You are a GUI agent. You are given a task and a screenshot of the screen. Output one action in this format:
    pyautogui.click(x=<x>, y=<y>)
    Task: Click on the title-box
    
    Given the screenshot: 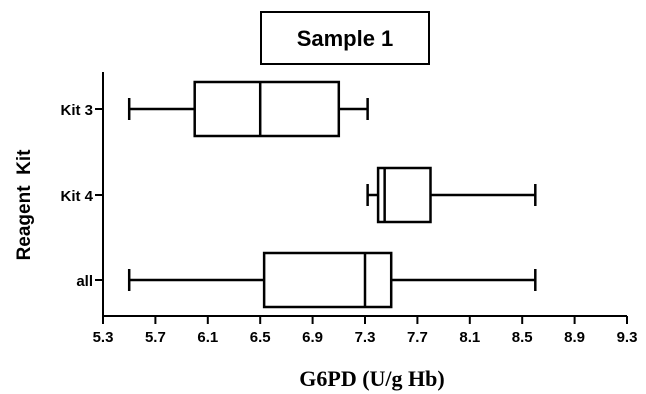 What is the action you would take?
    pyautogui.click(x=345, y=38)
    